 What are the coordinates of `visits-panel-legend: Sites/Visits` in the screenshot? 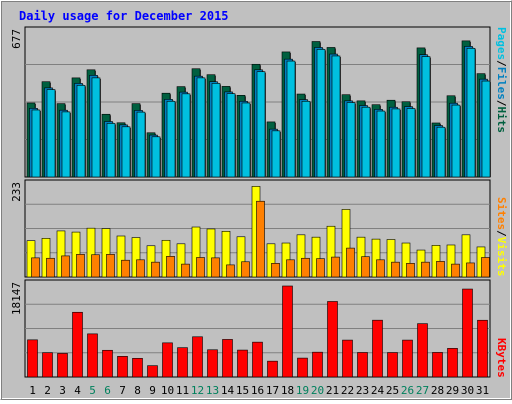 It's located at (501, 237).